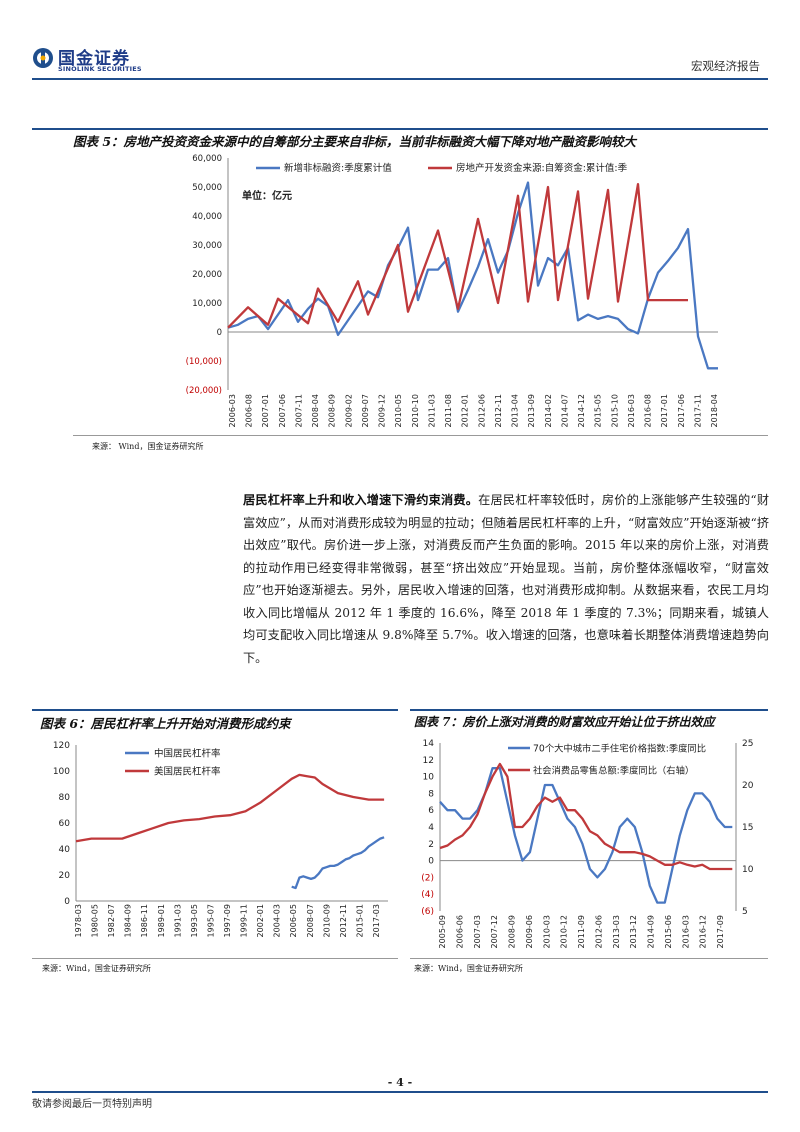 The width and height of the screenshot is (800, 1132). Describe the element at coordinates (315, 410) in the screenshot. I see `fig5-x-tick: 2008-04` at that location.